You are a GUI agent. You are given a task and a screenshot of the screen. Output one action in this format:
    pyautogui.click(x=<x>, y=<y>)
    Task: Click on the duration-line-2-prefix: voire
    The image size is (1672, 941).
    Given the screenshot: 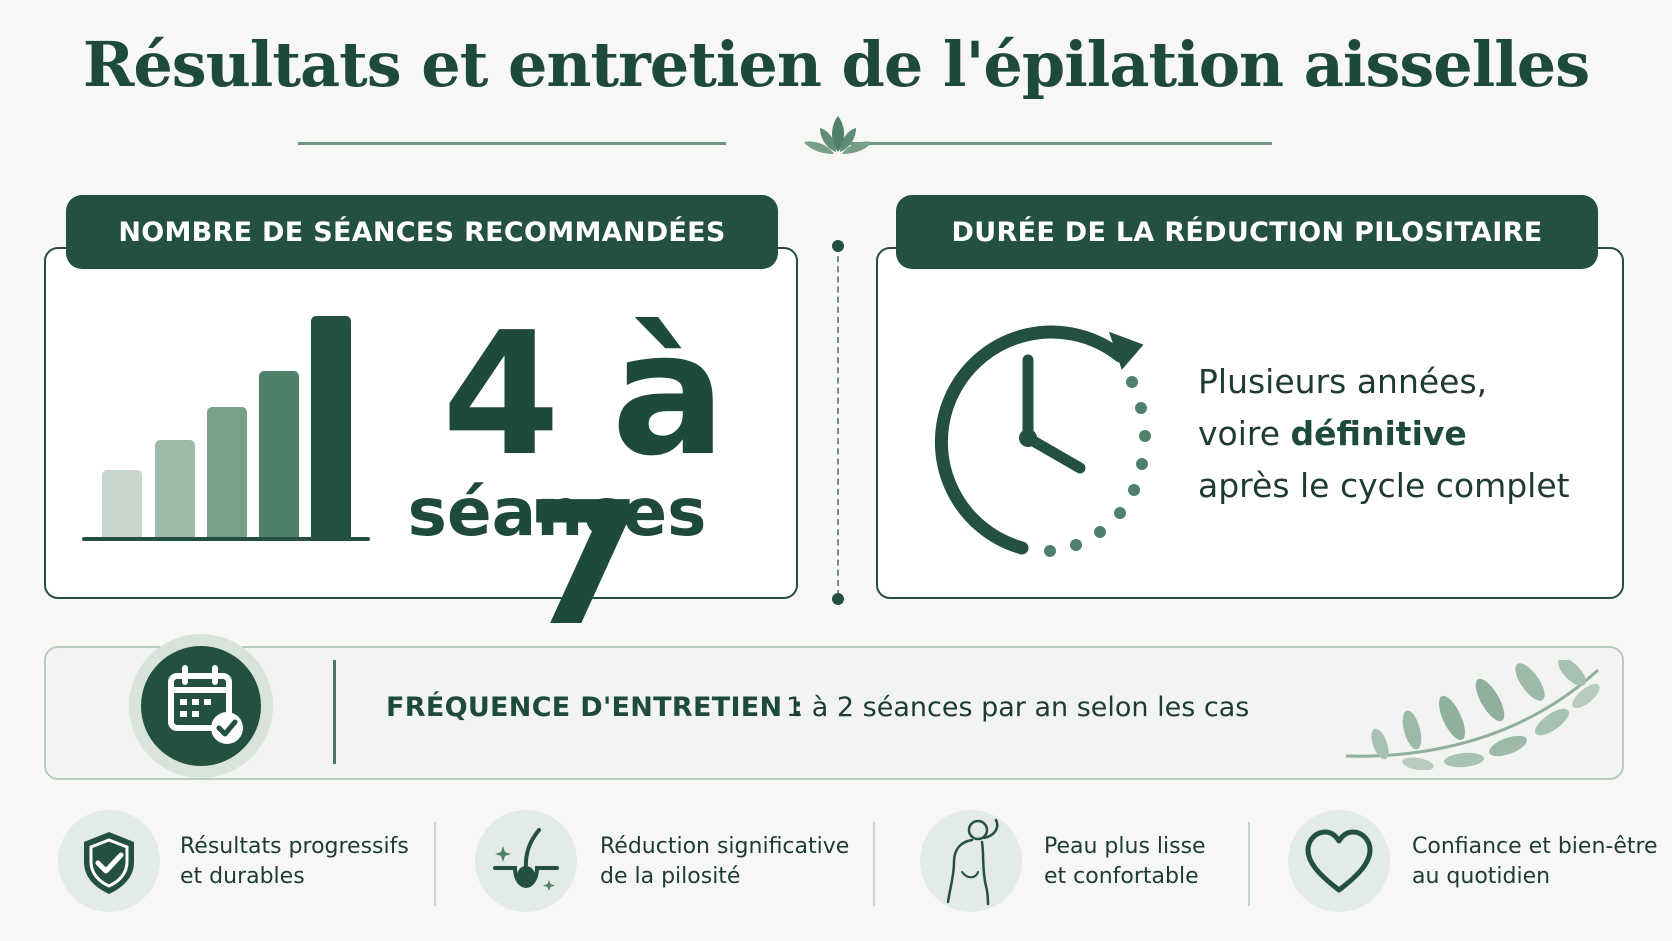 What is the action you would take?
    pyautogui.click(x=1244, y=433)
    